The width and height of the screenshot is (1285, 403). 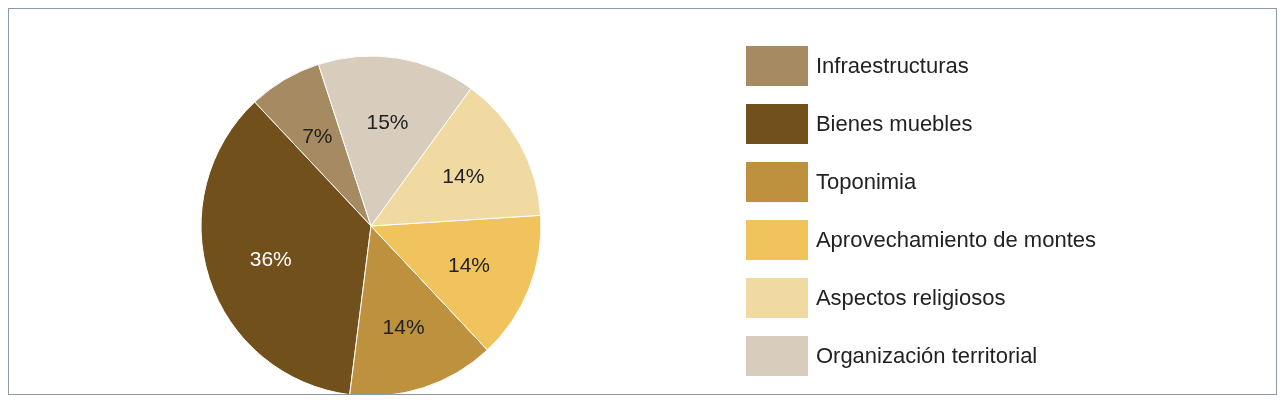 I want to click on legend-label: Infraestructuras, so click(x=892, y=66).